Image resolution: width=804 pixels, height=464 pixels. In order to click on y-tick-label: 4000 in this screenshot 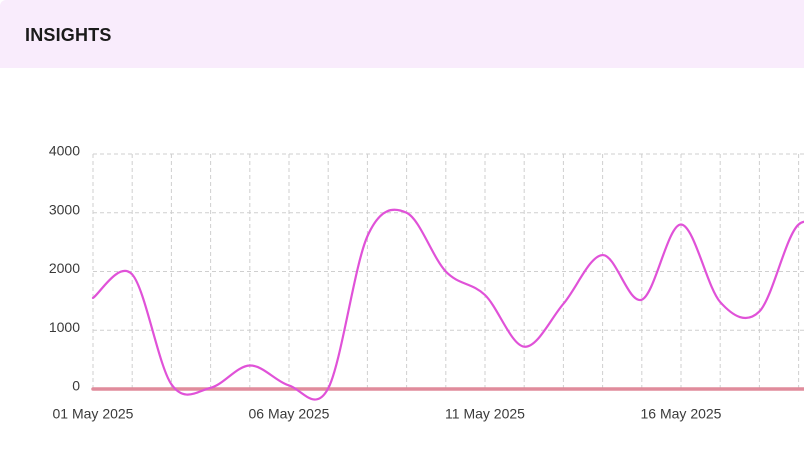, I will do `click(64, 151)`.